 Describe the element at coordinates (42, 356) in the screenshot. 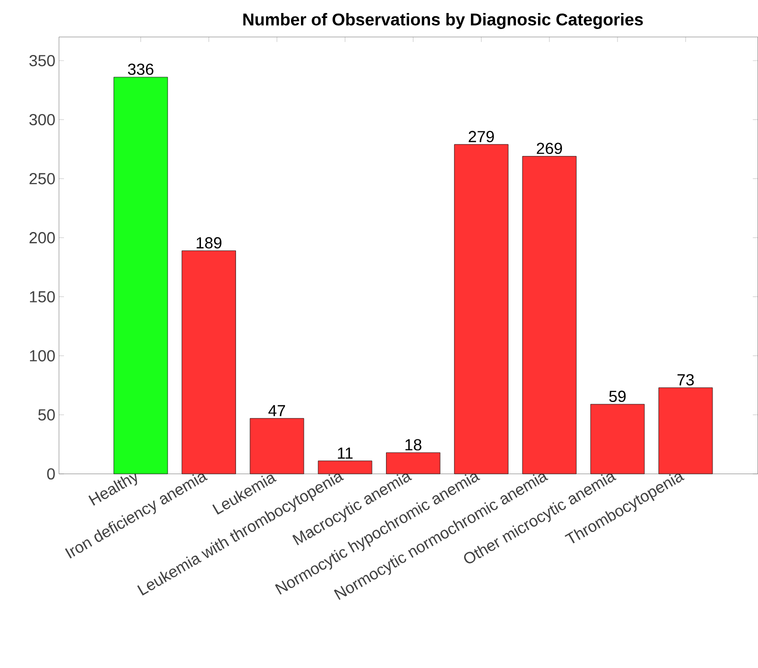

I see `y-tick-label: 100` at that location.